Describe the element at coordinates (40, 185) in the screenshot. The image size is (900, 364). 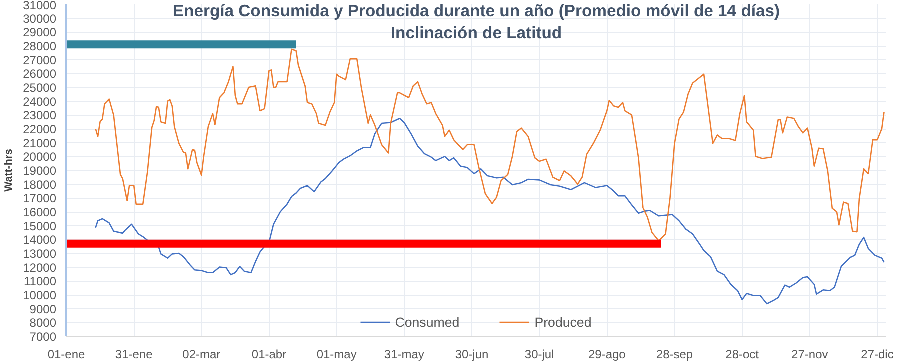
I see `y-tick-label: 18000` at that location.